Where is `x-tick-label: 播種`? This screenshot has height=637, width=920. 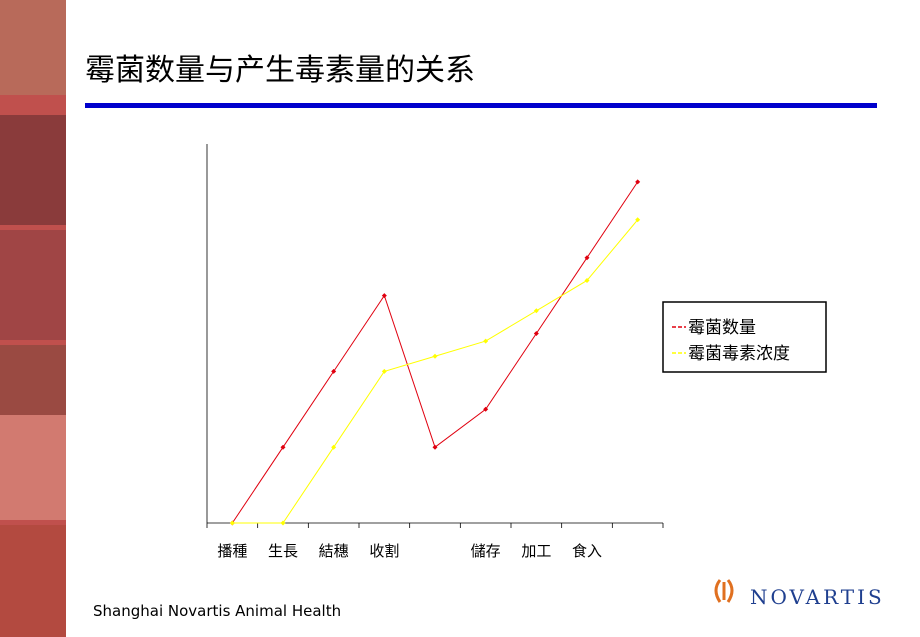
x-tick-label: 播種 is located at coordinates (232, 551).